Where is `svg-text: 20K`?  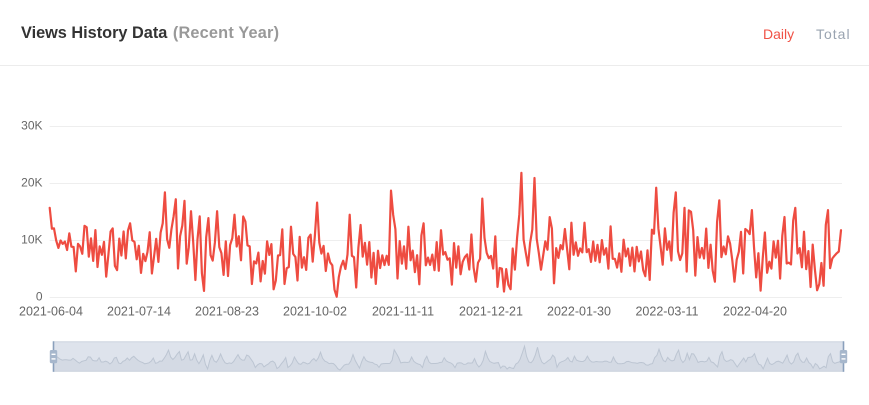 svg-text: 20K is located at coordinates (31, 182).